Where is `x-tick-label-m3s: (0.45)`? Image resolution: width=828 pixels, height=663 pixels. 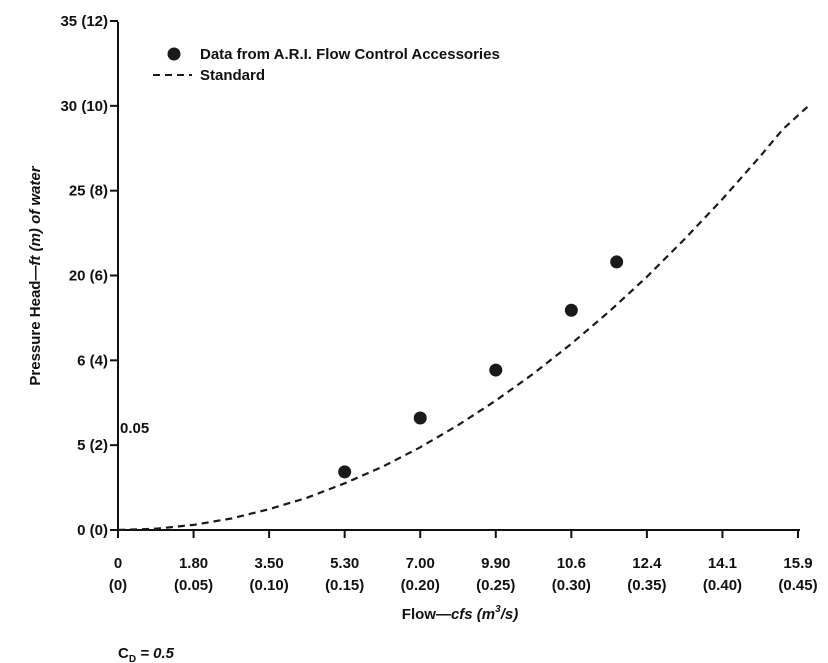 x-tick-label-m3s: (0.45) is located at coordinates (797, 585).